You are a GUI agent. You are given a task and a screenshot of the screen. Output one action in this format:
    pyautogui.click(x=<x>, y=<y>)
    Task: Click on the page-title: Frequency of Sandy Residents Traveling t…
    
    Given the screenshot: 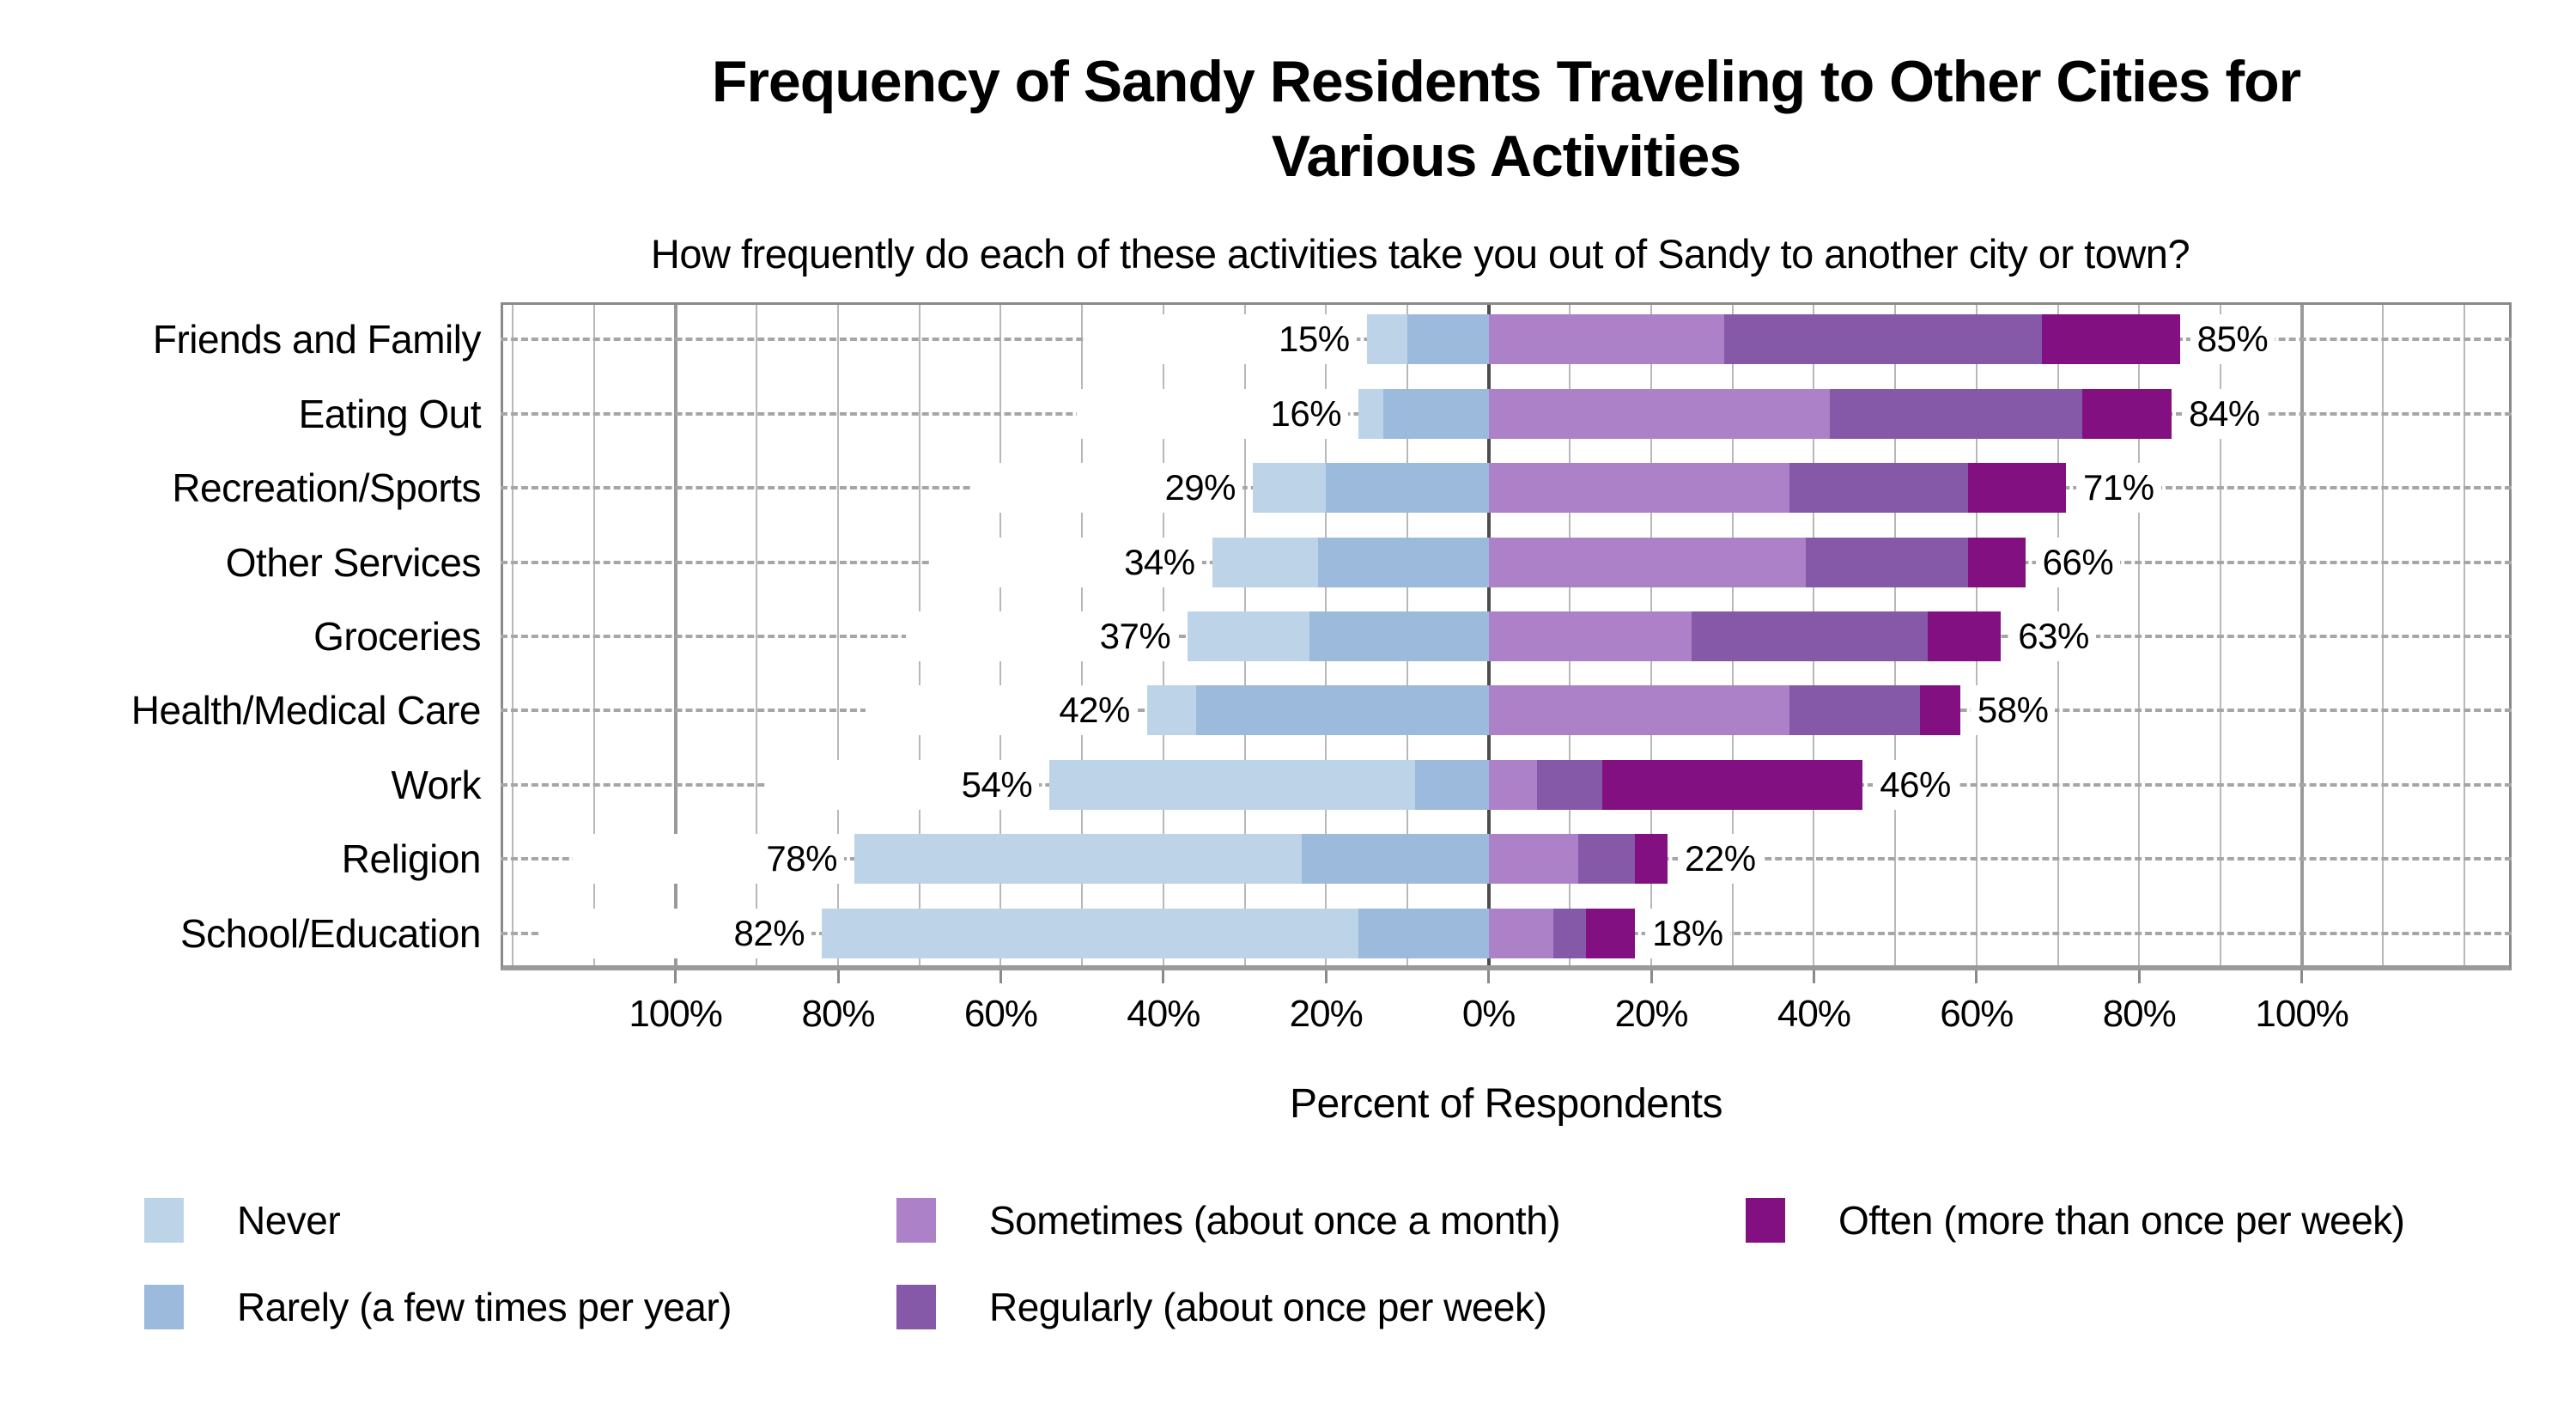 What is the action you would take?
    pyautogui.click(x=1506, y=119)
    